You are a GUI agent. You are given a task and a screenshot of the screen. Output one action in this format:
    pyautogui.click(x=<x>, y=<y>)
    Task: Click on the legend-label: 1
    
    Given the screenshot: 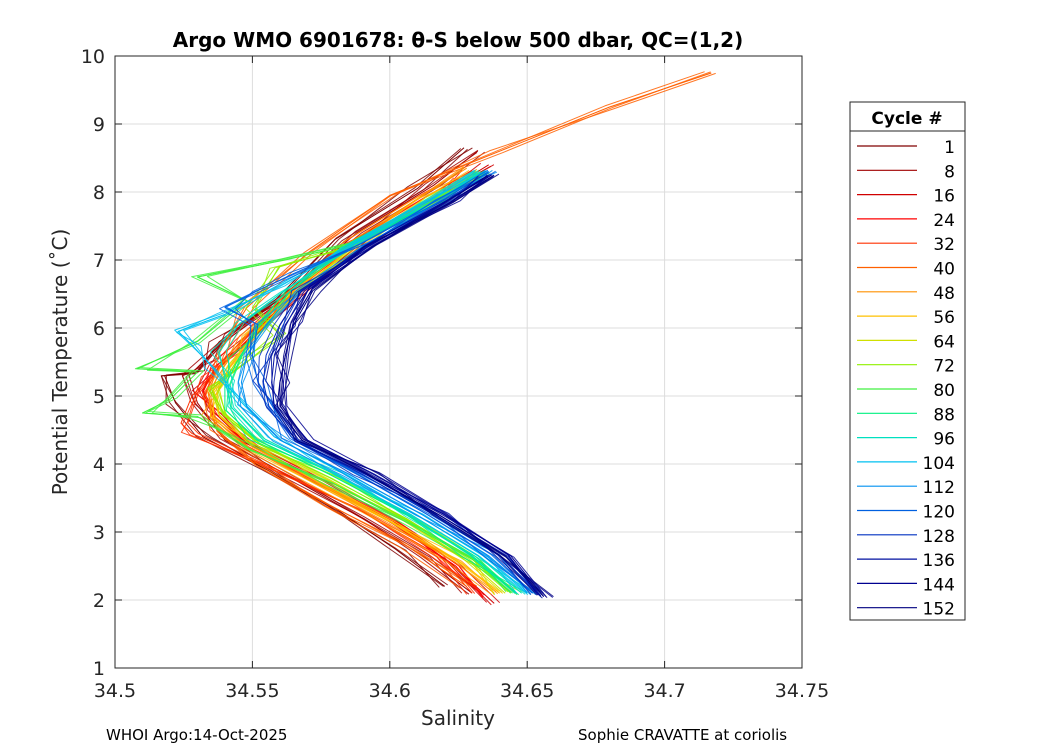 What is the action you would take?
    pyautogui.click(x=949, y=148)
    